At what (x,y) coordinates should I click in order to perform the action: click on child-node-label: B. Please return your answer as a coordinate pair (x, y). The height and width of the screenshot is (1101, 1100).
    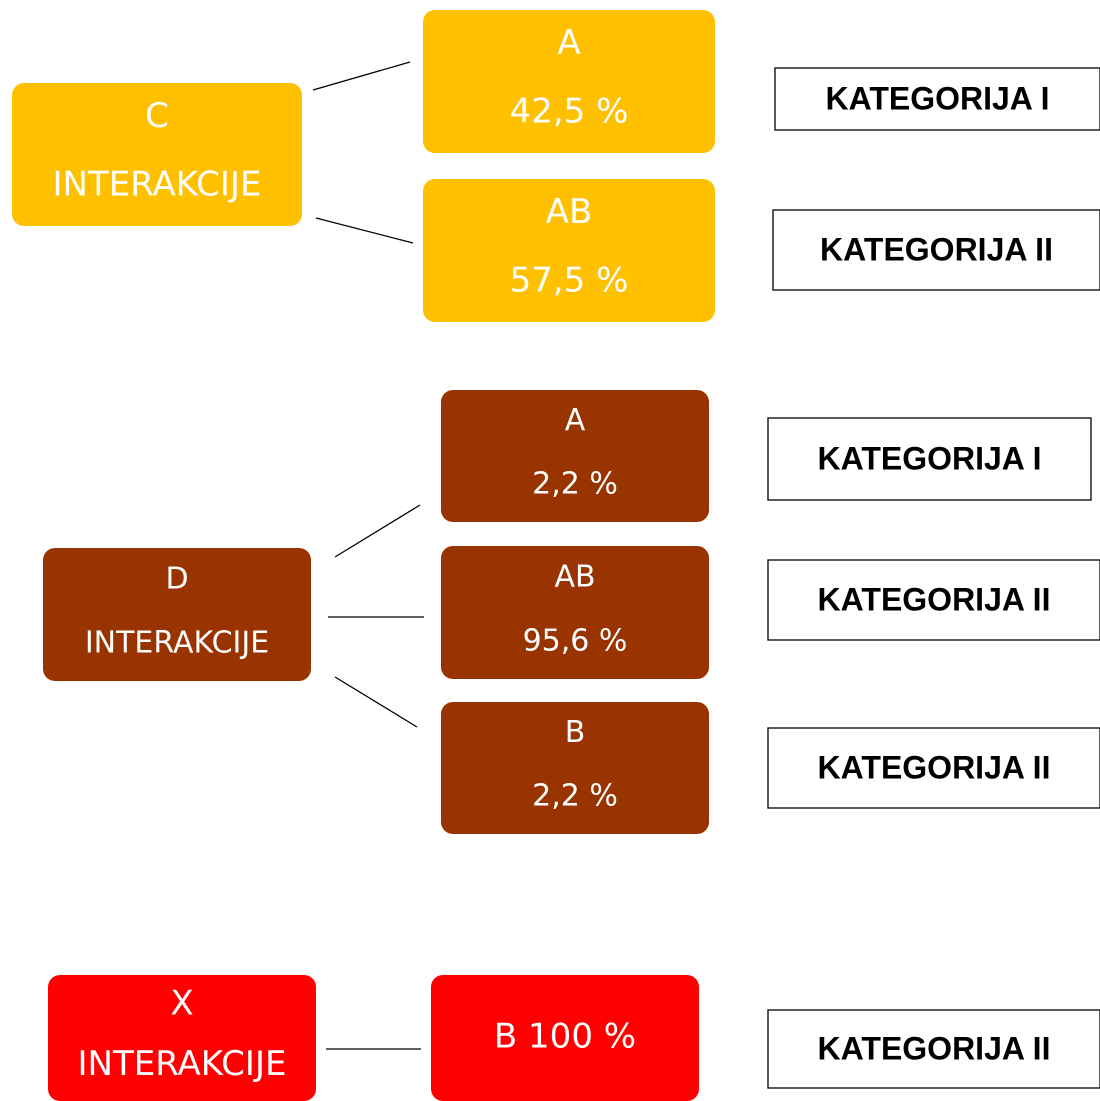
    Looking at the image, I should click on (575, 732).